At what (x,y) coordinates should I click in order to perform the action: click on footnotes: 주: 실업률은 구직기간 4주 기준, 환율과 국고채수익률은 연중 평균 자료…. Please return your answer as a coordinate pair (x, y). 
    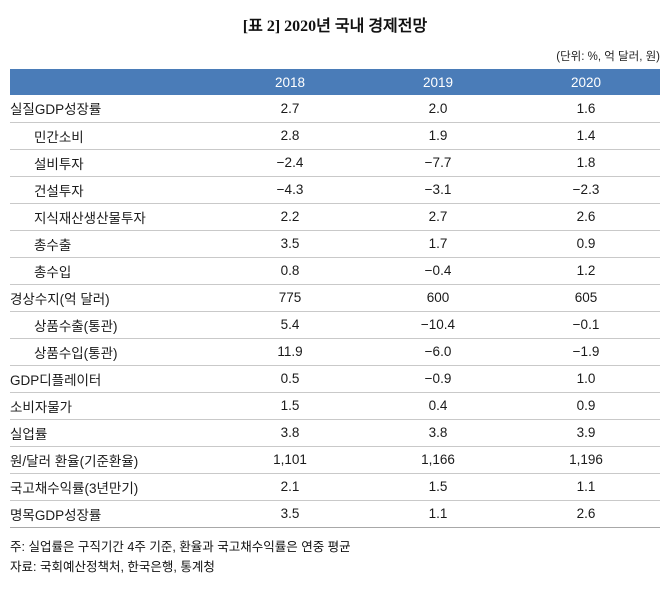
    Looking at the image, I should click on (335, 557).